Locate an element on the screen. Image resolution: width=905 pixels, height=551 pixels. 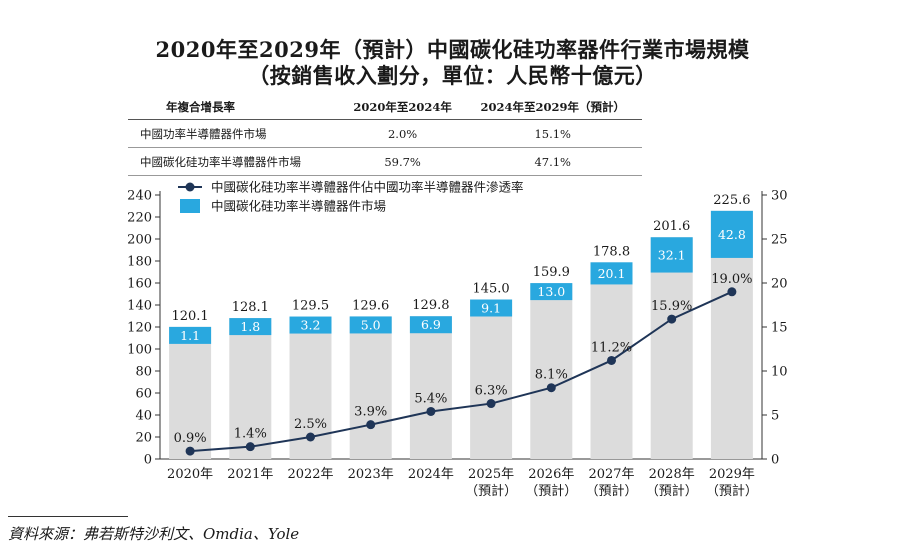
cagr-header-row: 年複合增長率 2020年至2024年 2024年至2029年（預計） is located at coordinates (385, 108).